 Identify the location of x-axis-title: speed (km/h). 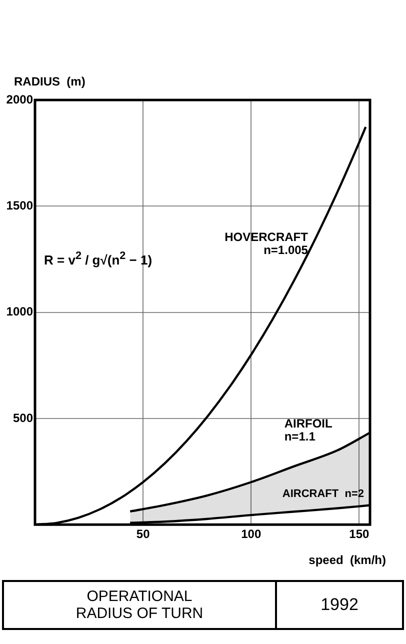
(347, 559).